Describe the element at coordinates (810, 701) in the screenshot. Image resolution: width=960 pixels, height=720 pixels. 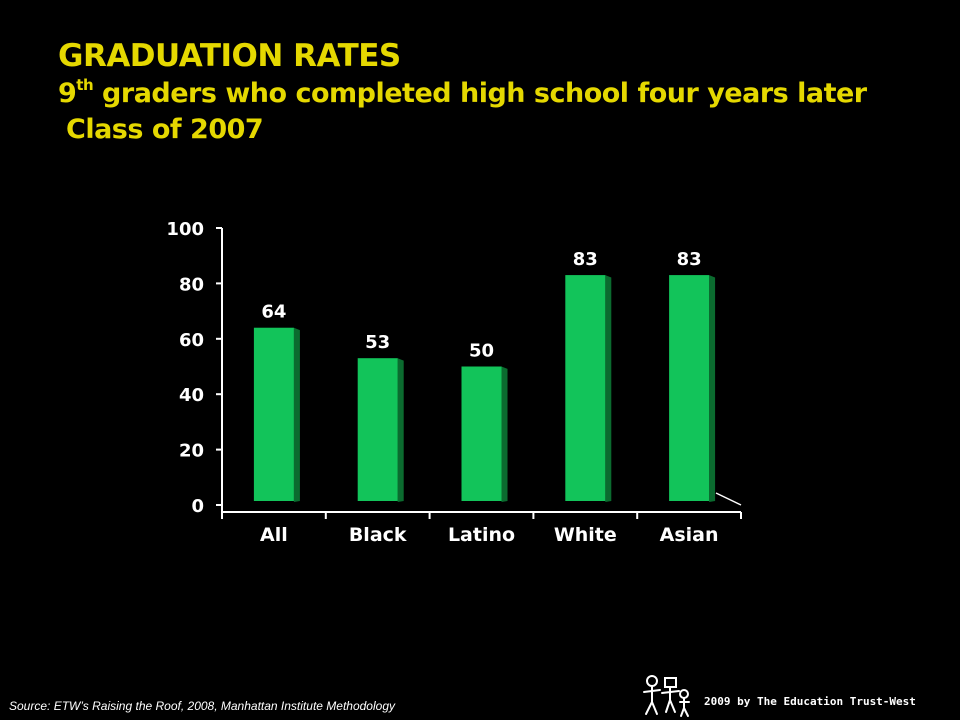
I see `copyright-credit: 2009 by The Education Trust-West` at that location.